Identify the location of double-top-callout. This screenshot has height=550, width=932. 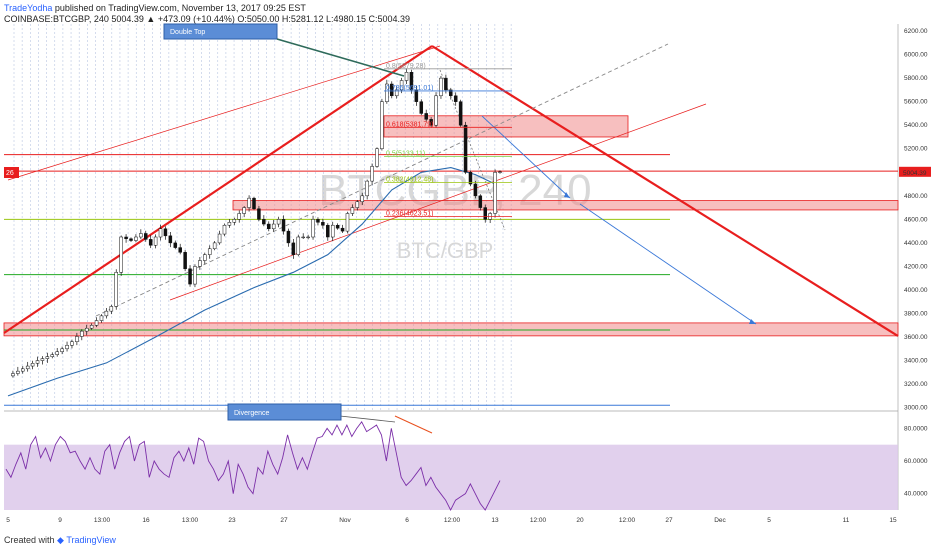
(220, 31).